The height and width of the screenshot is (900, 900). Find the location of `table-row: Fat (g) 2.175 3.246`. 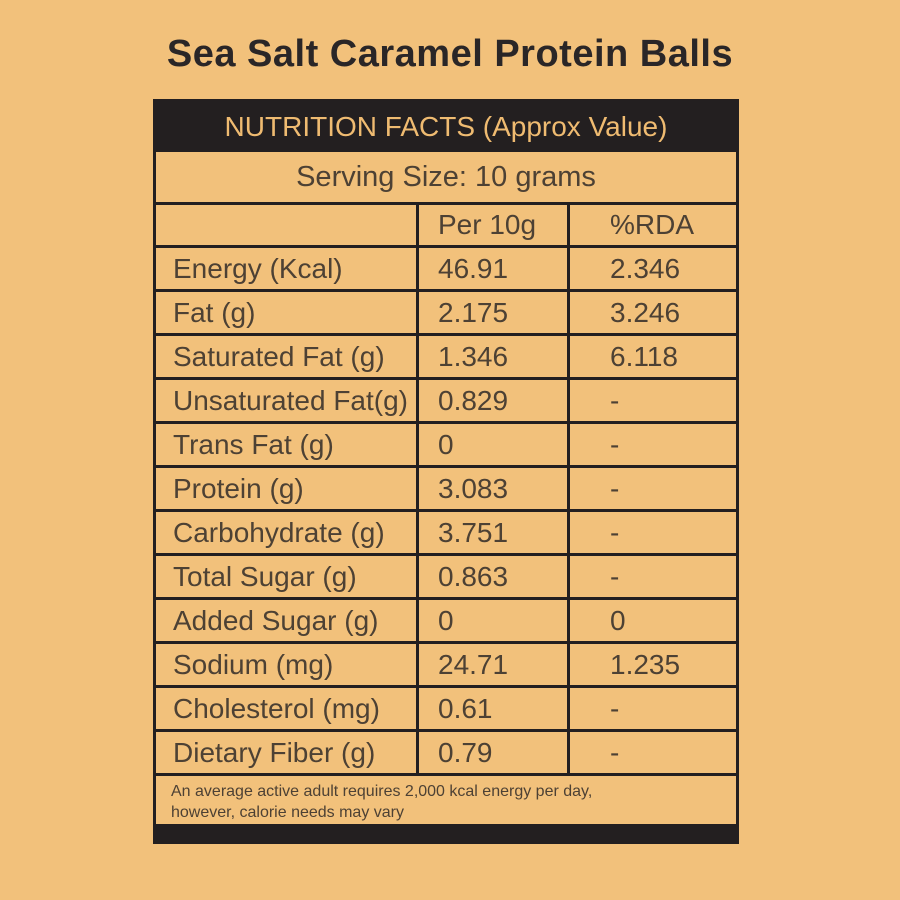

table-row: Fat (g) 2.175 3.246 is located at coordinates (446, 314).